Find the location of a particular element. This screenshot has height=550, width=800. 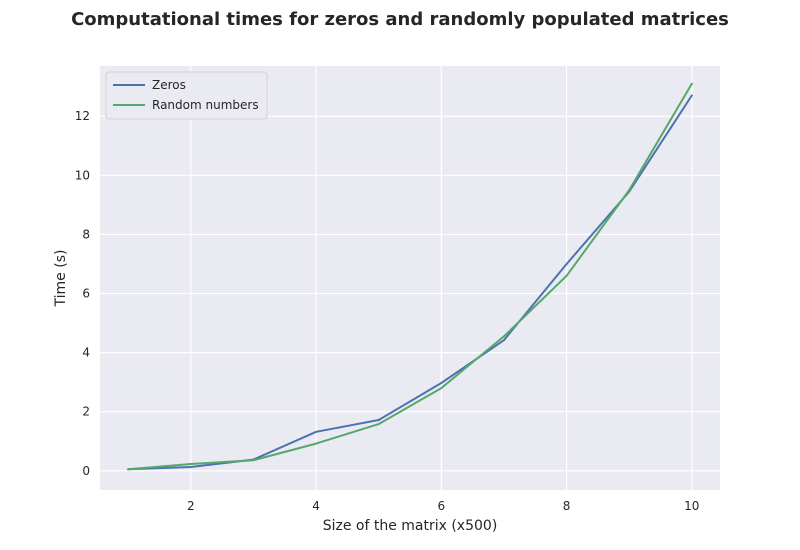

x-tick-label: 4 is located at coordinates (316, 506).